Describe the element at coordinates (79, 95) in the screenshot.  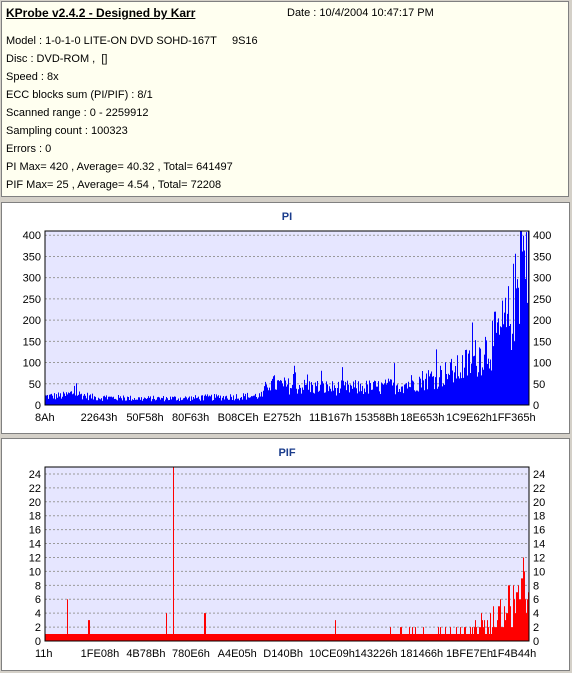
I see `ecc-line: ECC blocks sum (PI/PIF) : 8/1` at that location.